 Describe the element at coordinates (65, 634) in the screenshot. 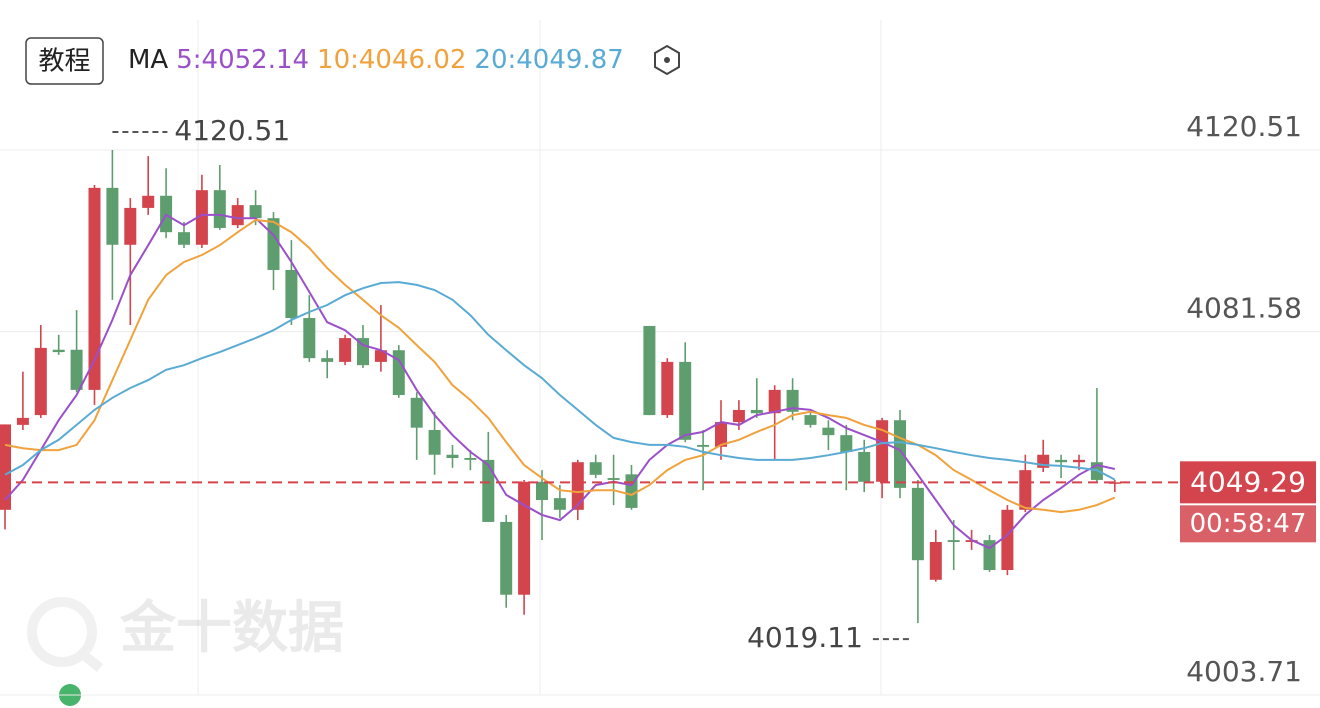

I see `watermark-logo` at that location.